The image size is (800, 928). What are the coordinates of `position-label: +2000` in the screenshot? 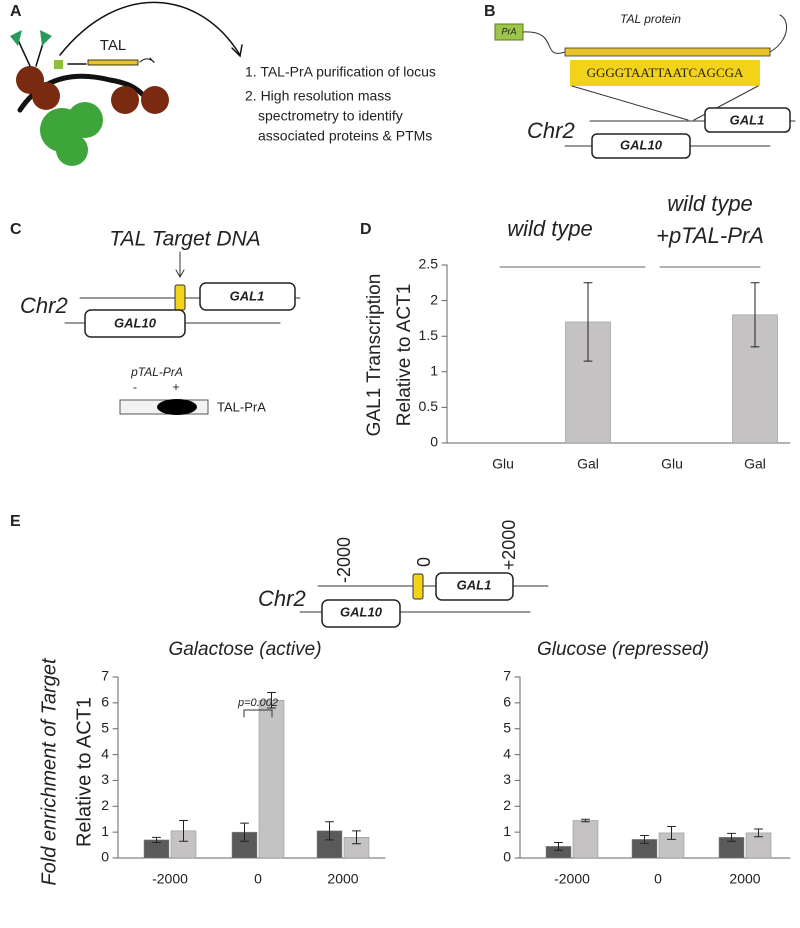 It's located at (509, 545).